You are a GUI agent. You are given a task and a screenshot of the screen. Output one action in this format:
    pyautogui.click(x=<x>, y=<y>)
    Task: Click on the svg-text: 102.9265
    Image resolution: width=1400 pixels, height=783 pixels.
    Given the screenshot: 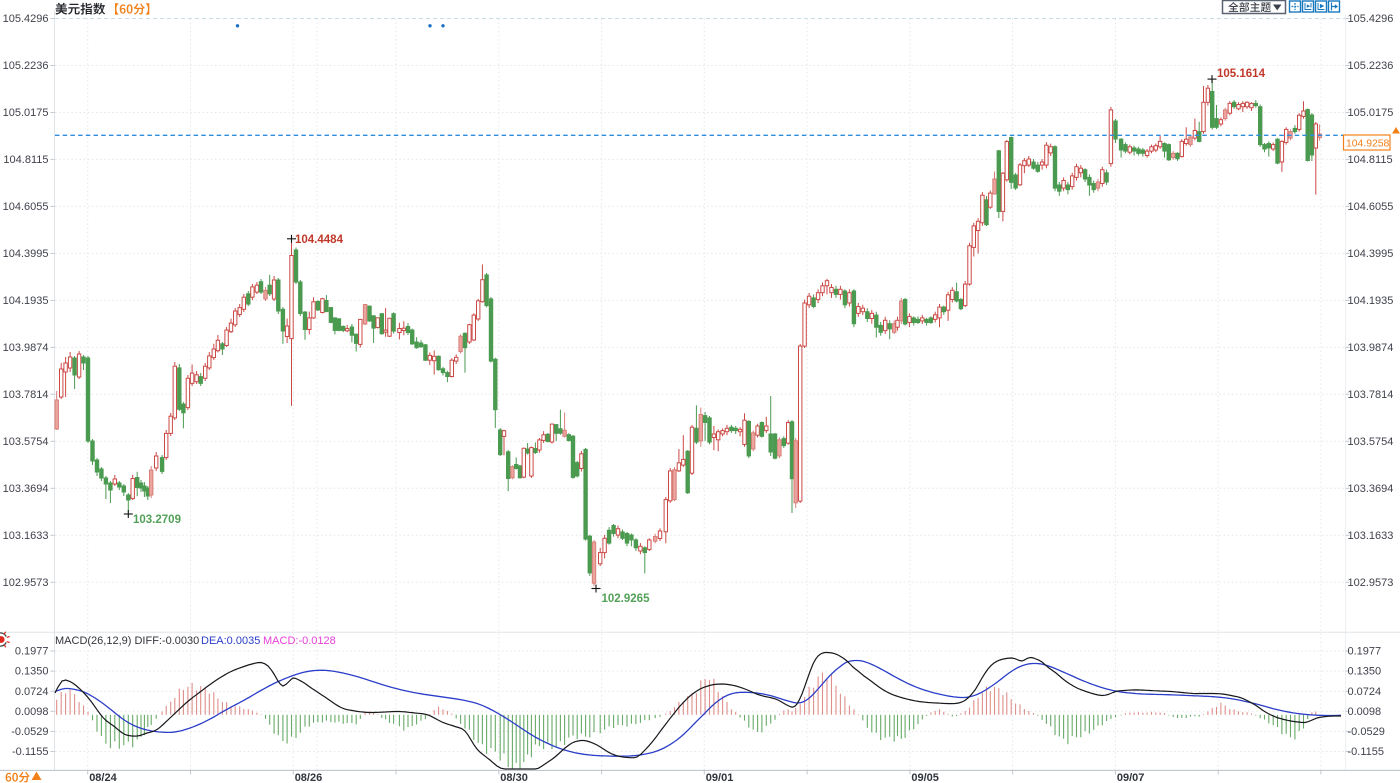 What is the action you would take?
    pyautogui.click(x=626, y=599)
    